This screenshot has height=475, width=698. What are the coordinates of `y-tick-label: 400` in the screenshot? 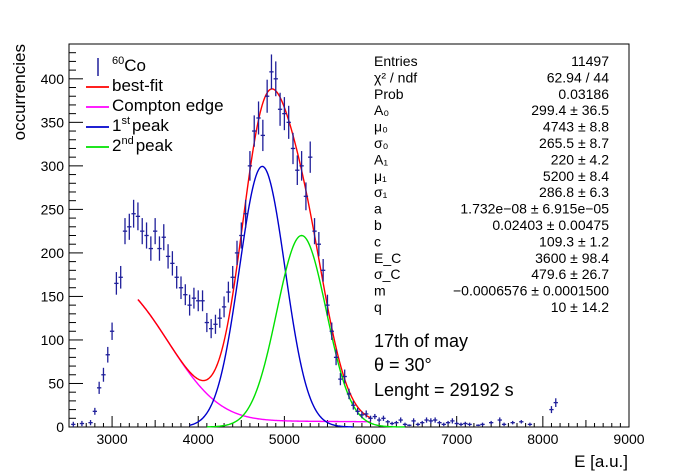 It's located at (53, 79).